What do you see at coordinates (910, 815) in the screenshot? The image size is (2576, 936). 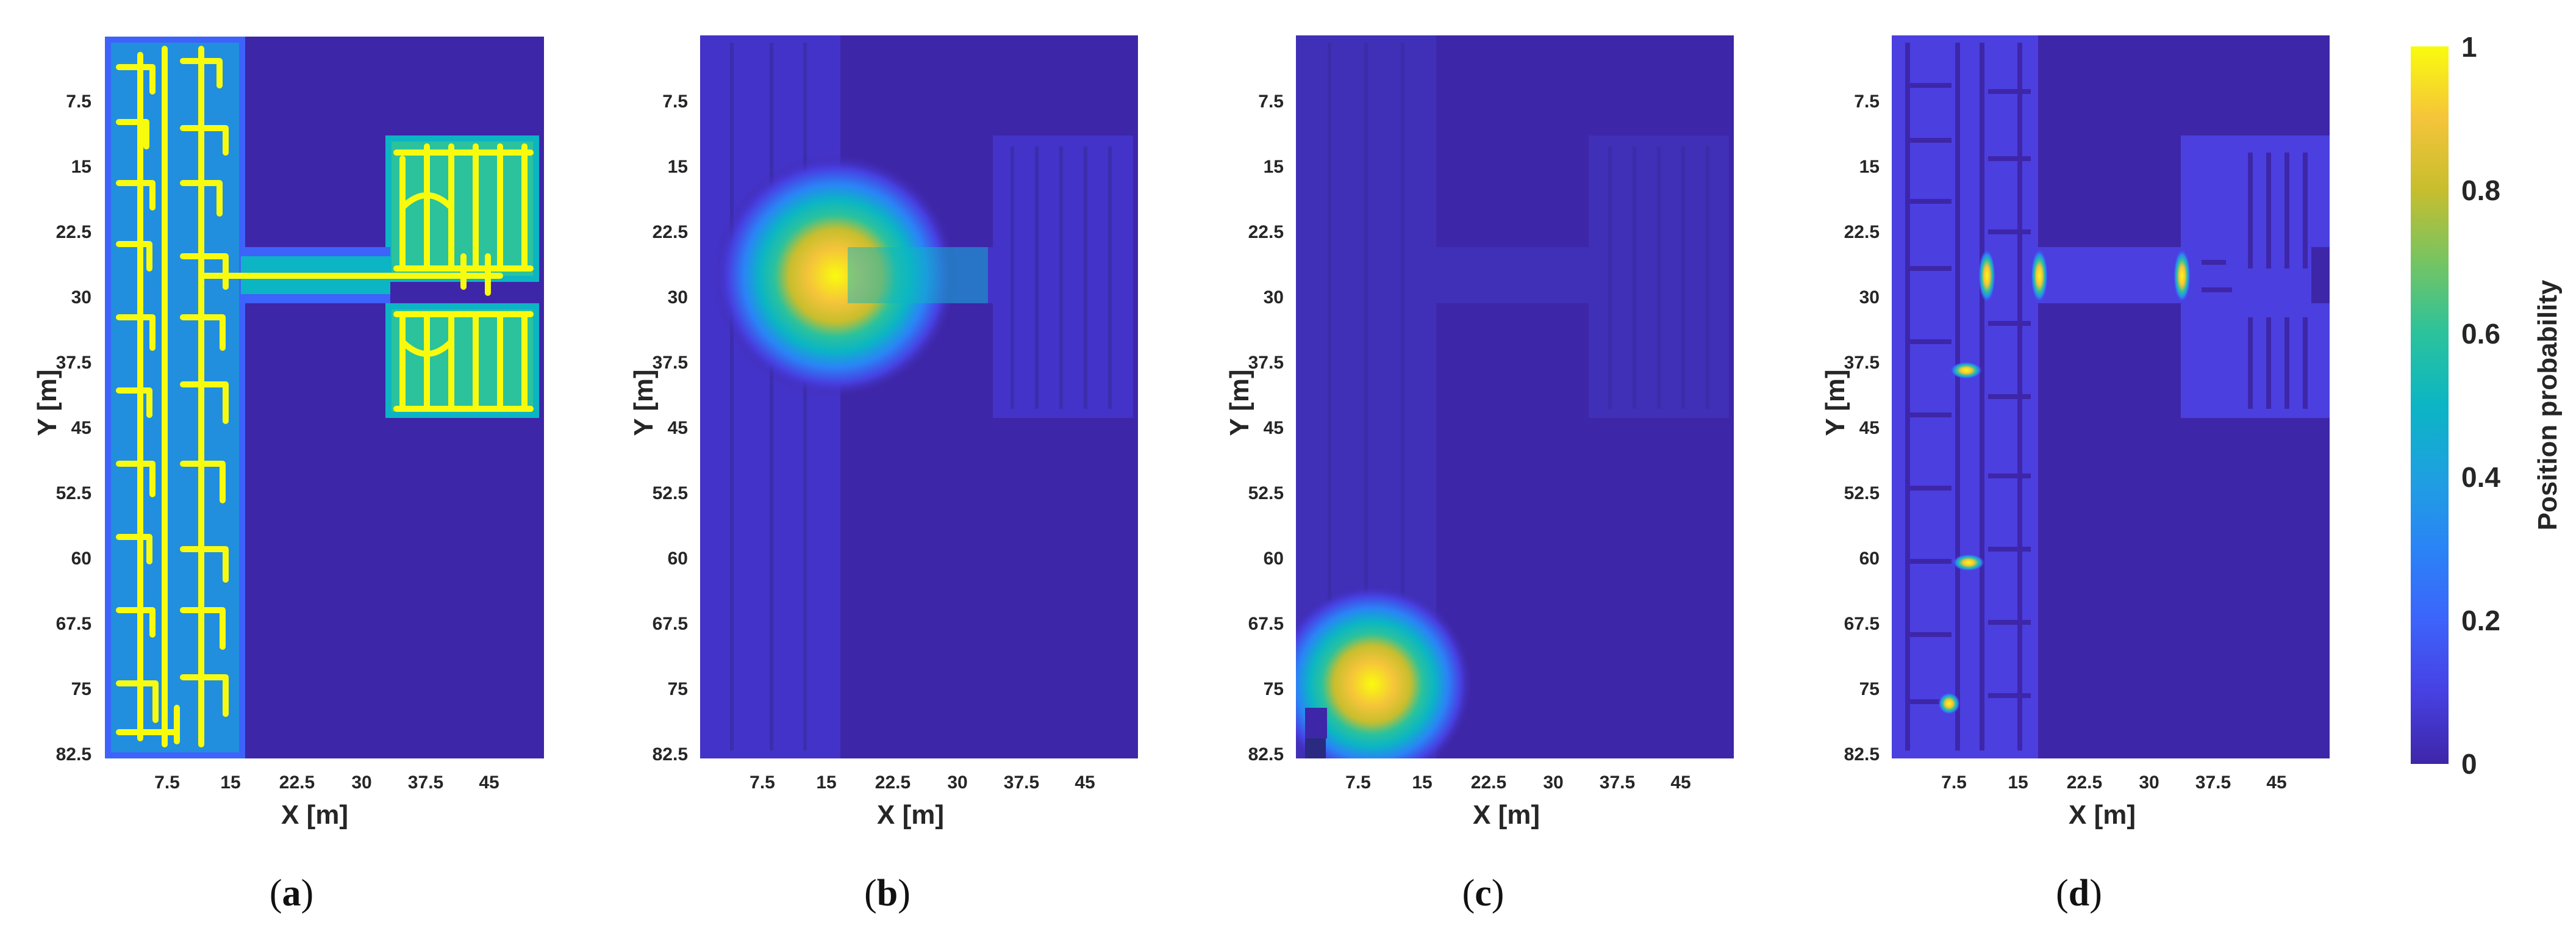 I see `panel-b-x-label: X [m]` at bounding box center [910, 815].